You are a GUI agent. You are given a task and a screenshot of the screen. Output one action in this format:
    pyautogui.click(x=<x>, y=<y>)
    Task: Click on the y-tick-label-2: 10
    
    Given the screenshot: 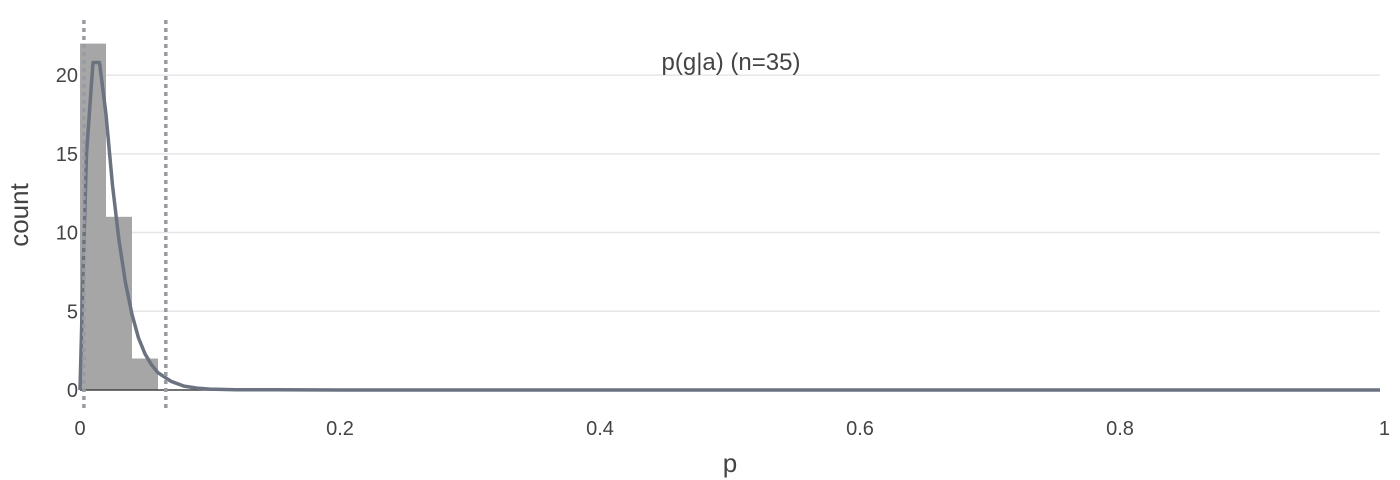 What is the action you would take?
    pyautogui.click(x=67, y=234)
    